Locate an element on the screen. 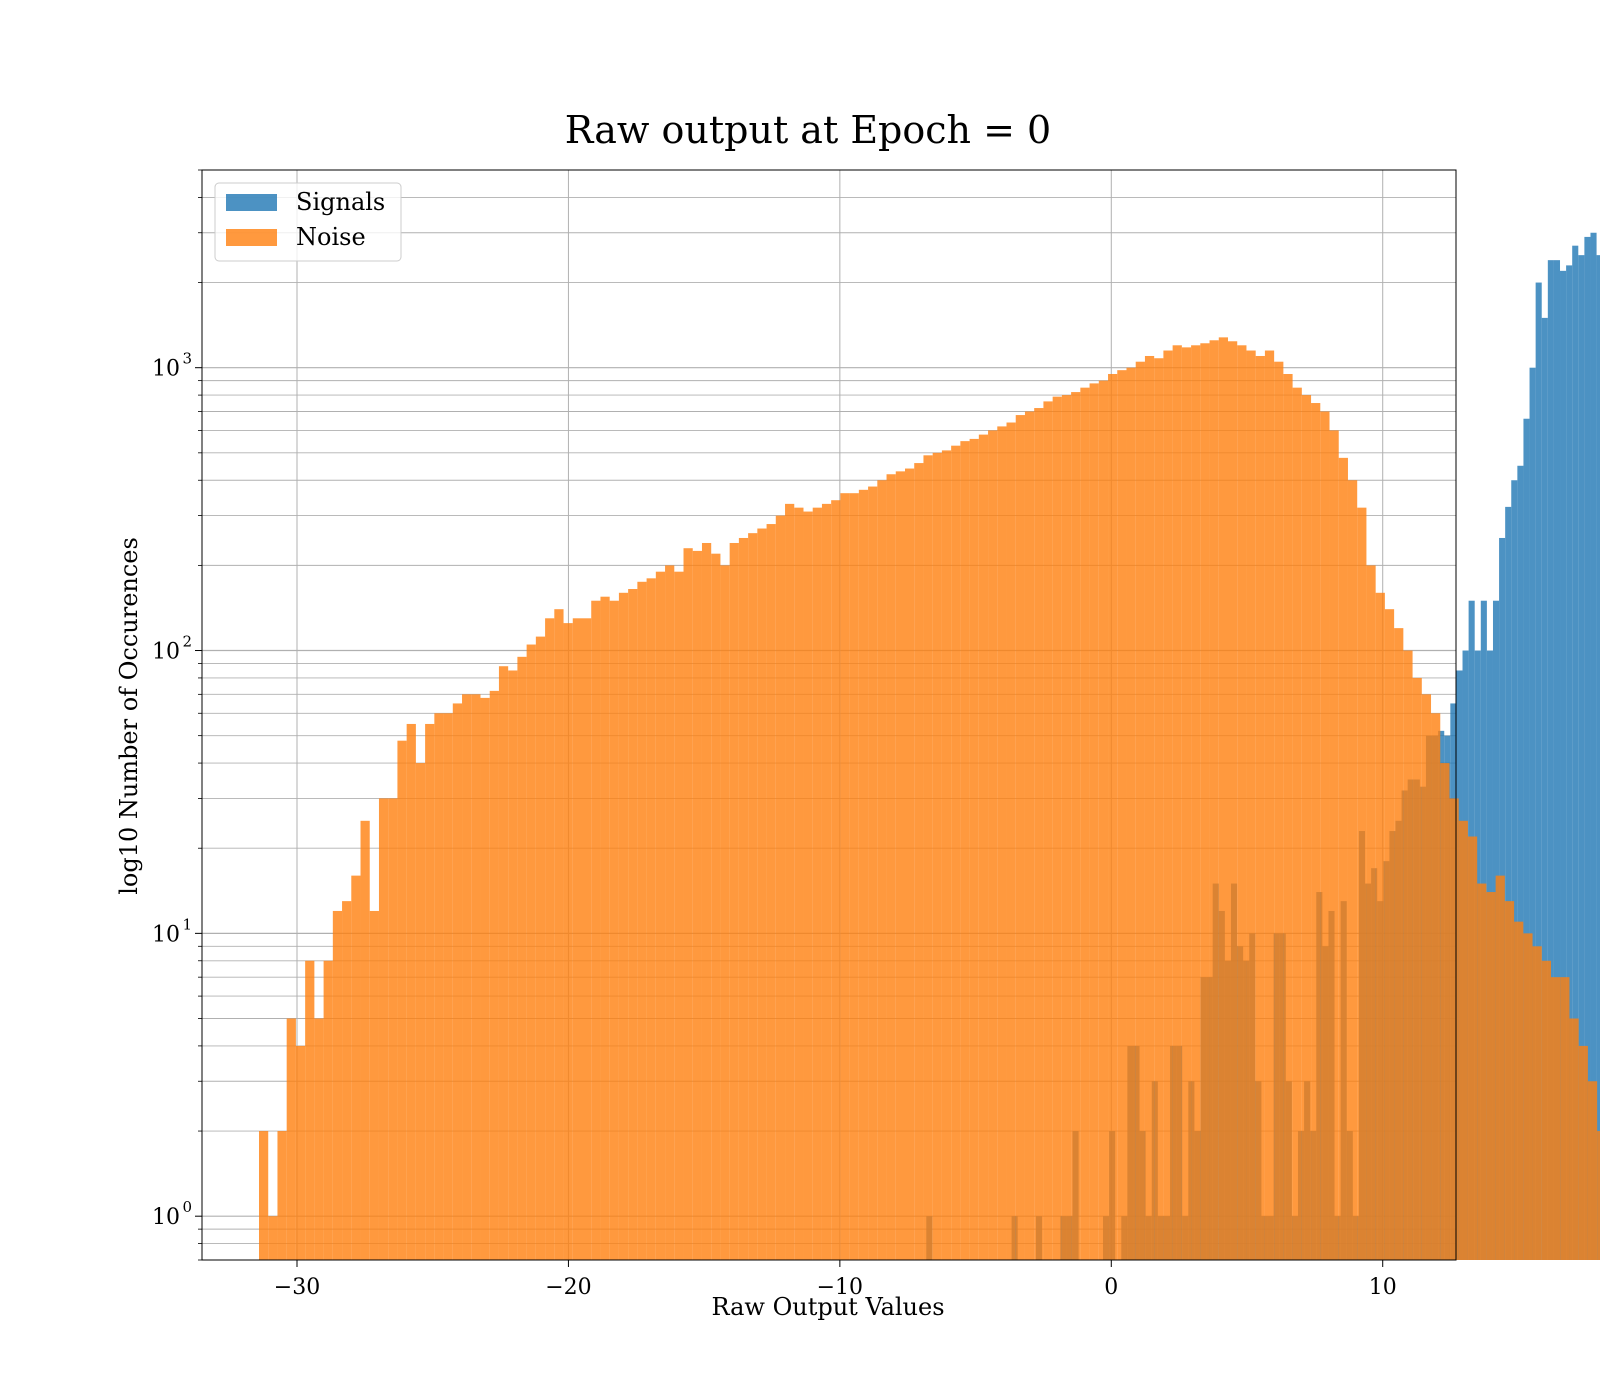 Image resolution: width=1600 pixels, height=1400 pixels. x-tick-label: −10 is located at coordinates (840, 1287).